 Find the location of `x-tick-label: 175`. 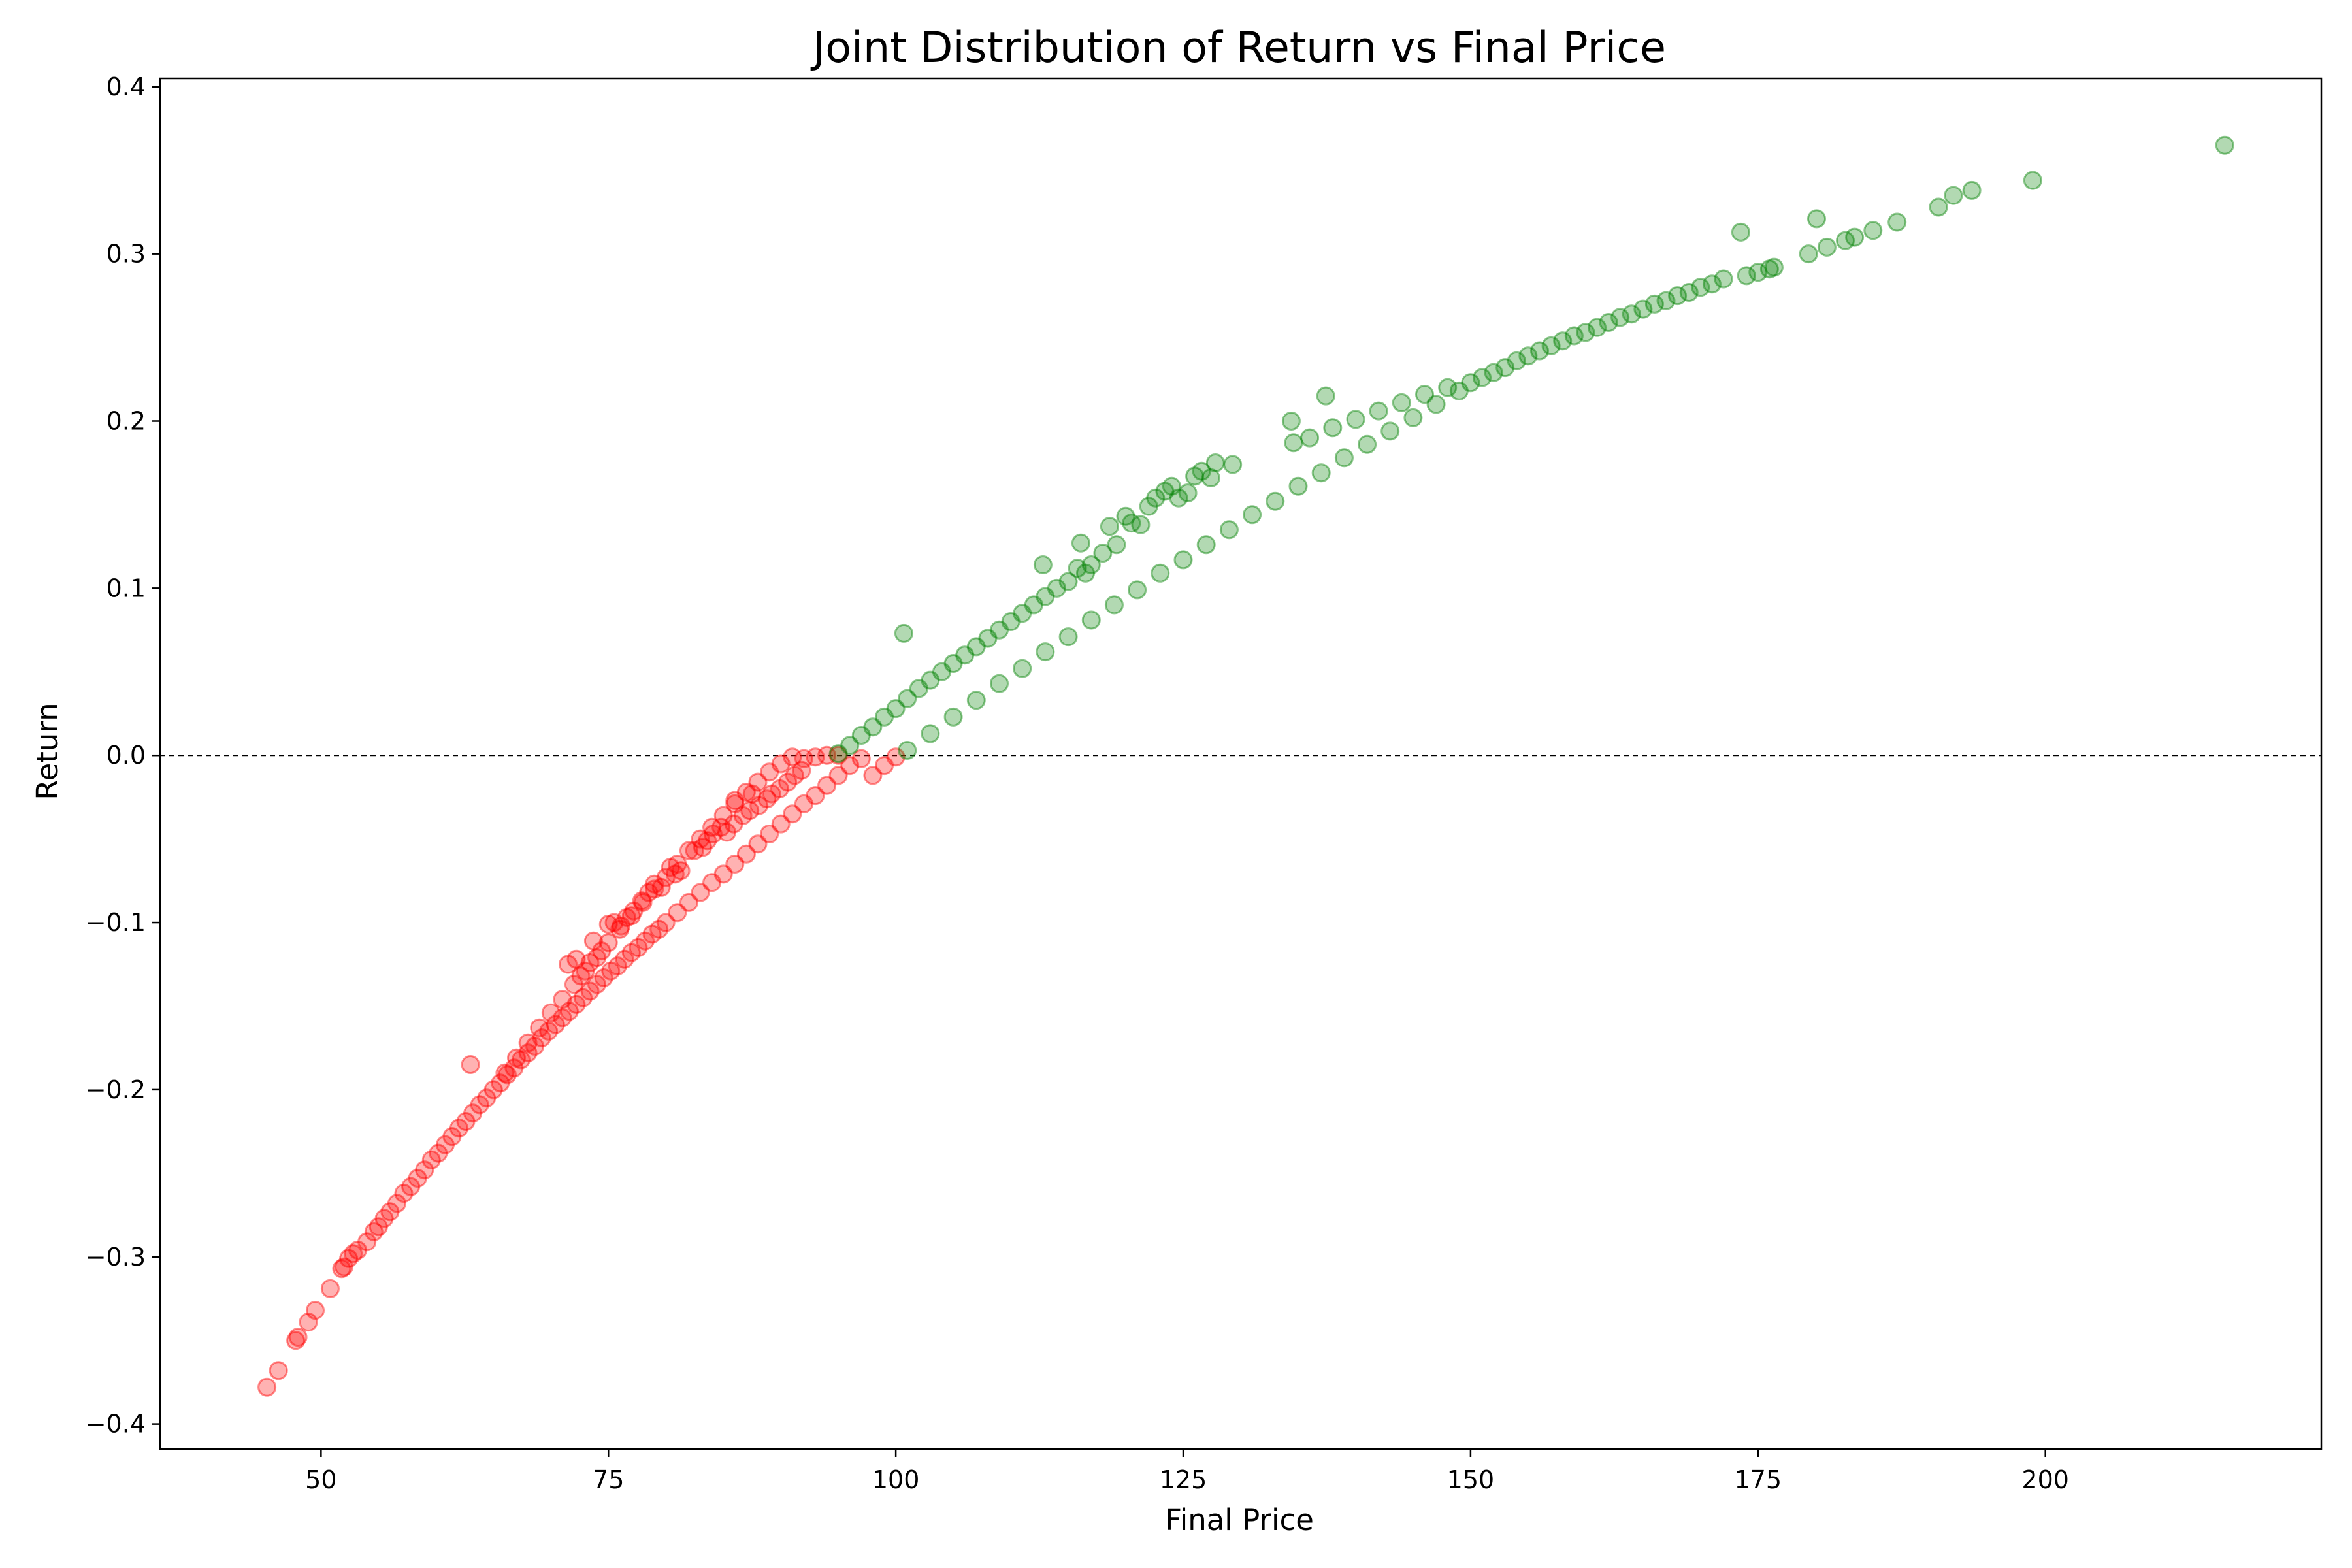

x-tick-label: 175 is located at coordinates (1758, 1479).